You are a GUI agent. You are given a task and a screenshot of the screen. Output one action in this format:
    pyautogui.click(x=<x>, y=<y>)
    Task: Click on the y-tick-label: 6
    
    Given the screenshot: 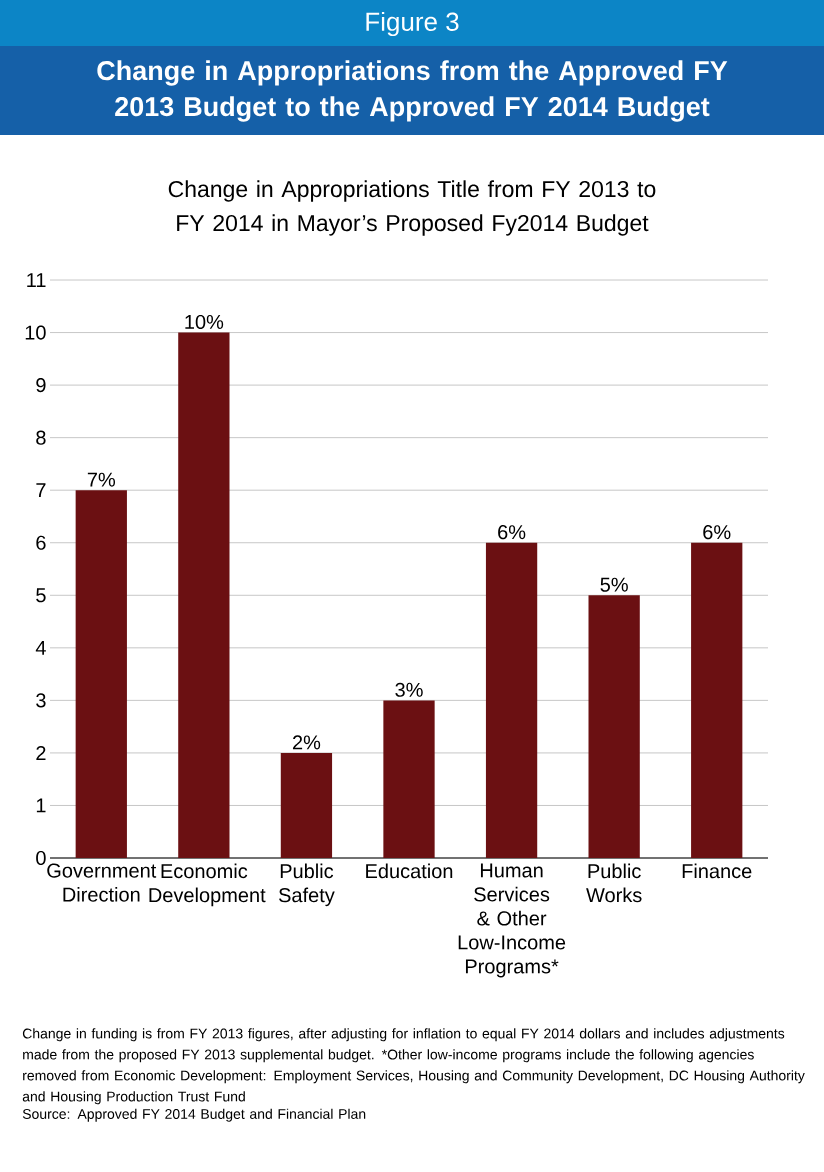 What is the action you would take?
    pyautogui.click(x=41, y=542)
    